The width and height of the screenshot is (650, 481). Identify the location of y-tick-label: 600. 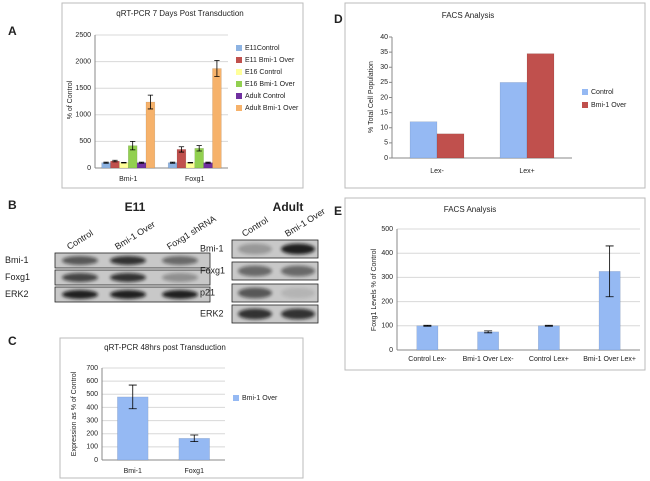
(92, 381).